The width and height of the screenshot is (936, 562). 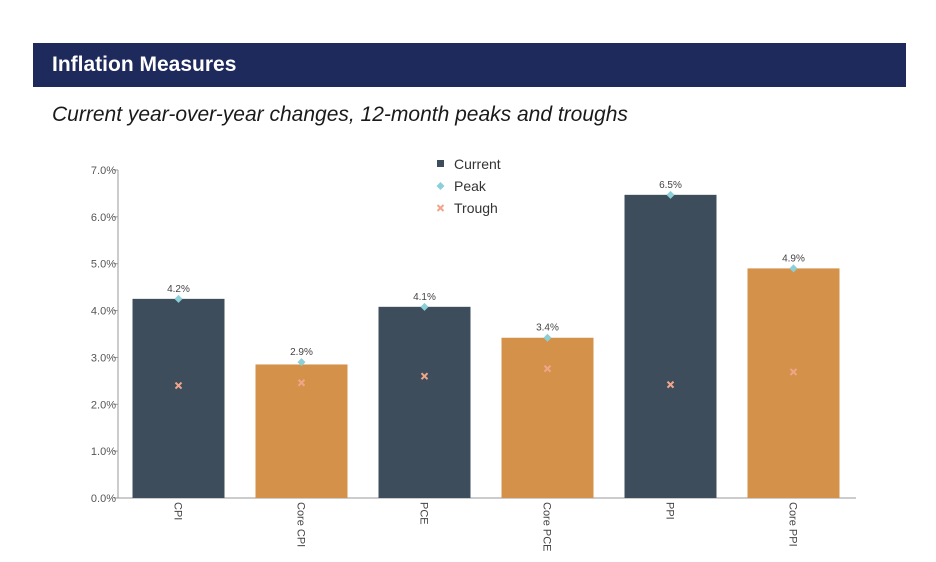 What do you see at coordinates (103, 405) in the screenshot?
I see `y-tick-label: 2.0%` at bounding box center [103, 405].